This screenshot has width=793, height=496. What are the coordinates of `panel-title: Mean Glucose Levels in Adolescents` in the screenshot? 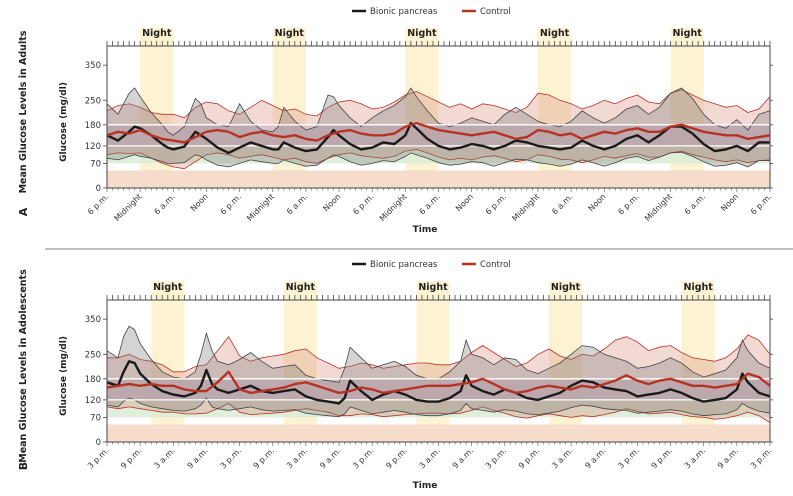 It's located at (23, 366).